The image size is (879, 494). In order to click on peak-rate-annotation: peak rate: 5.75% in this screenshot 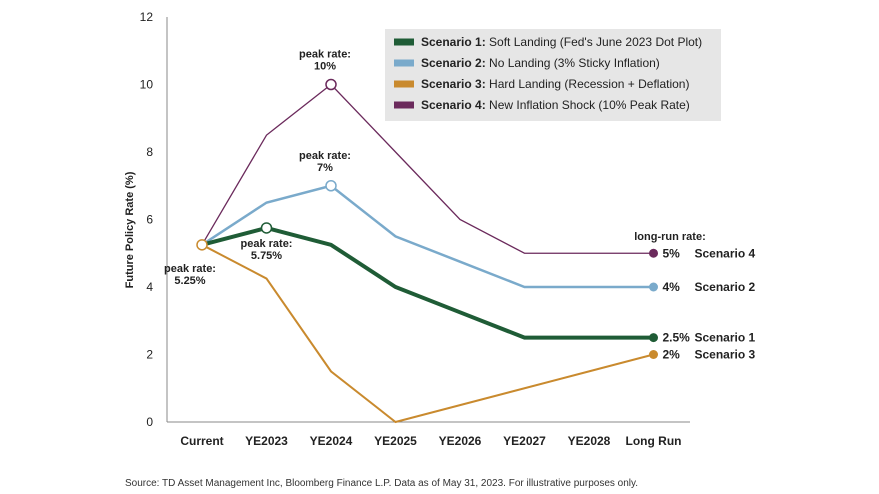, I will do `click(267, 250)`.